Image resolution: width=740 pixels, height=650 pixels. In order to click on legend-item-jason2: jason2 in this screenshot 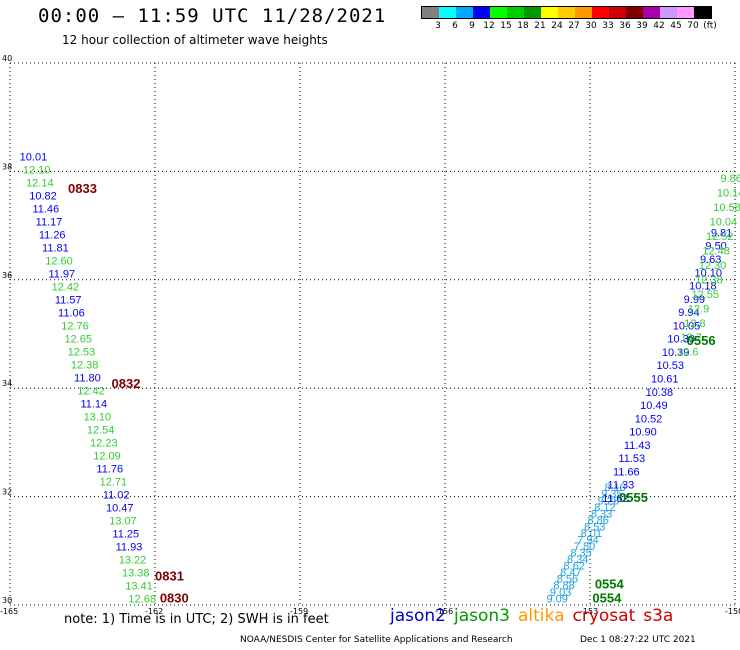, I will do `click(418, 616)`.